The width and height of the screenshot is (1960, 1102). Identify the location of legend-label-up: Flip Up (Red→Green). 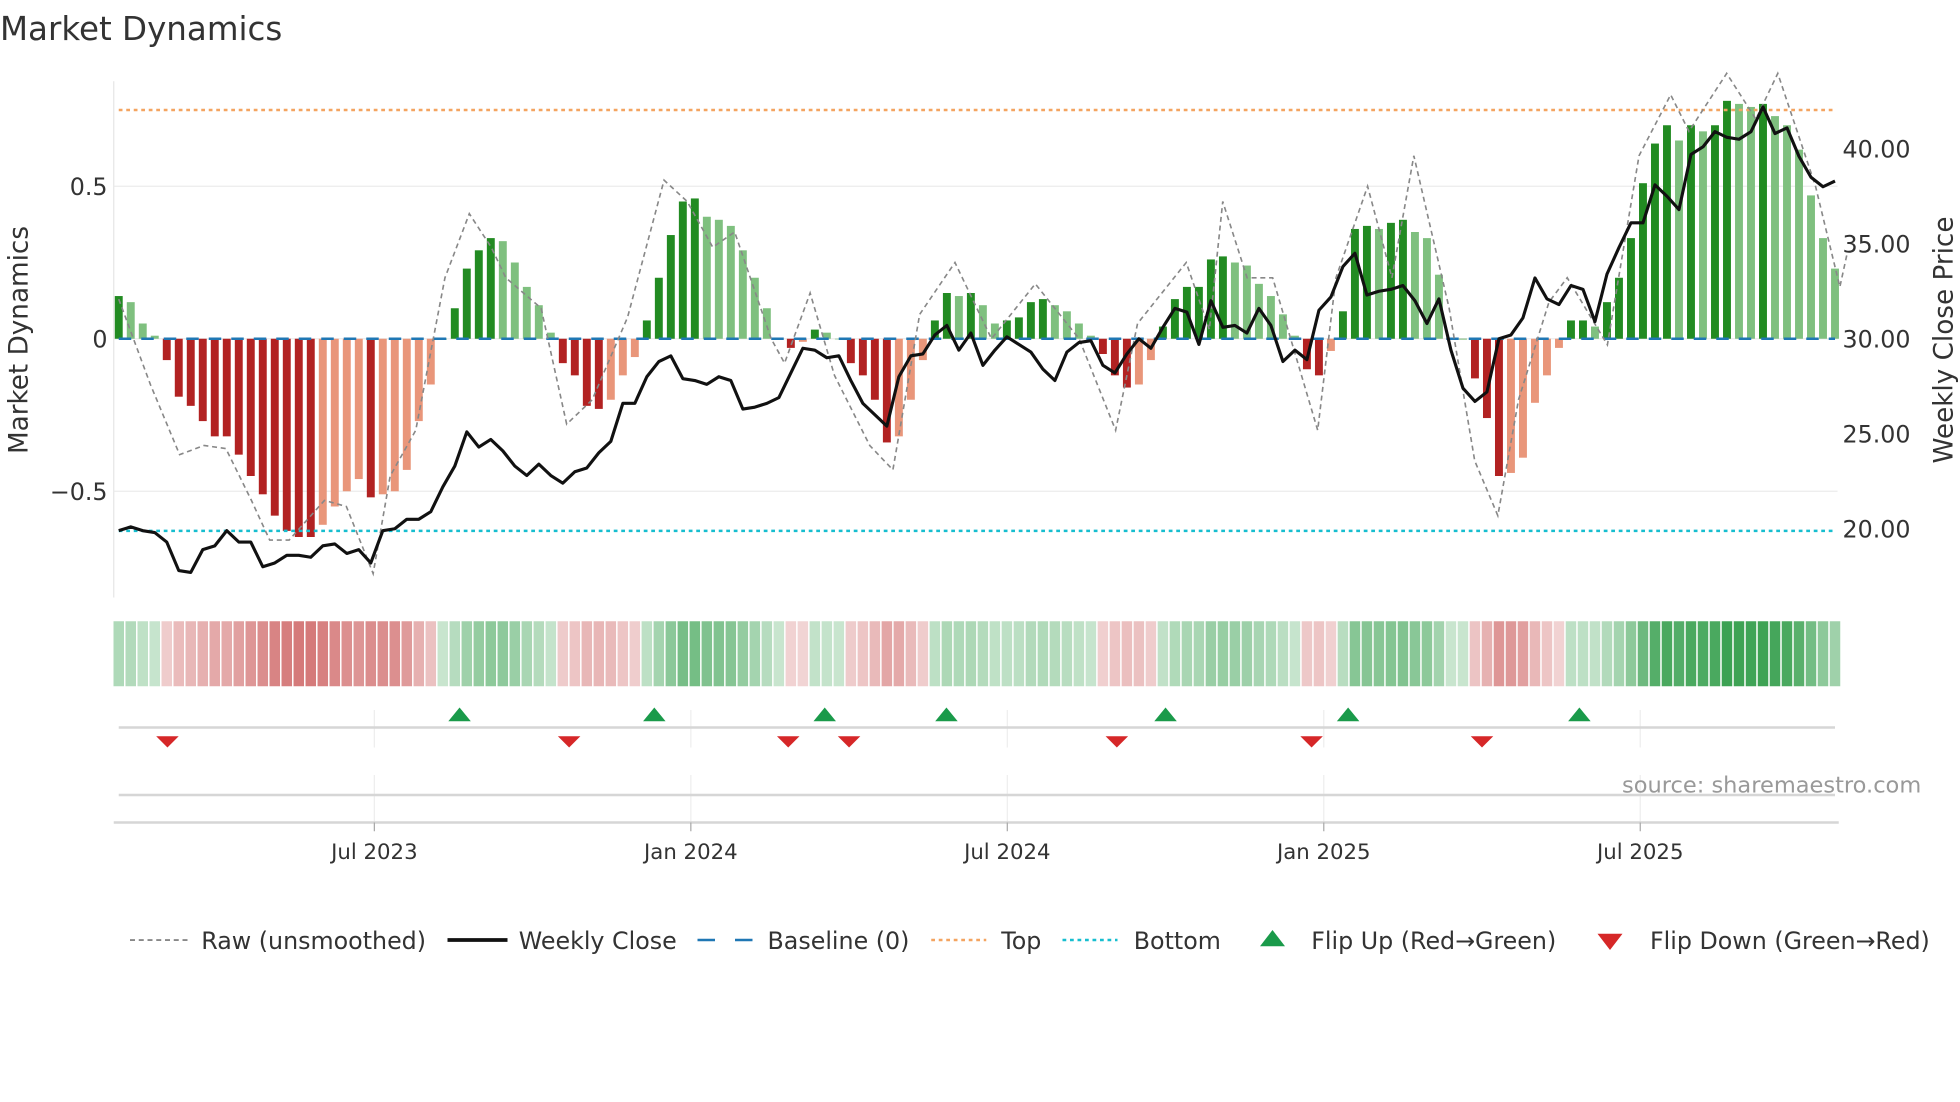
(1433, 941).